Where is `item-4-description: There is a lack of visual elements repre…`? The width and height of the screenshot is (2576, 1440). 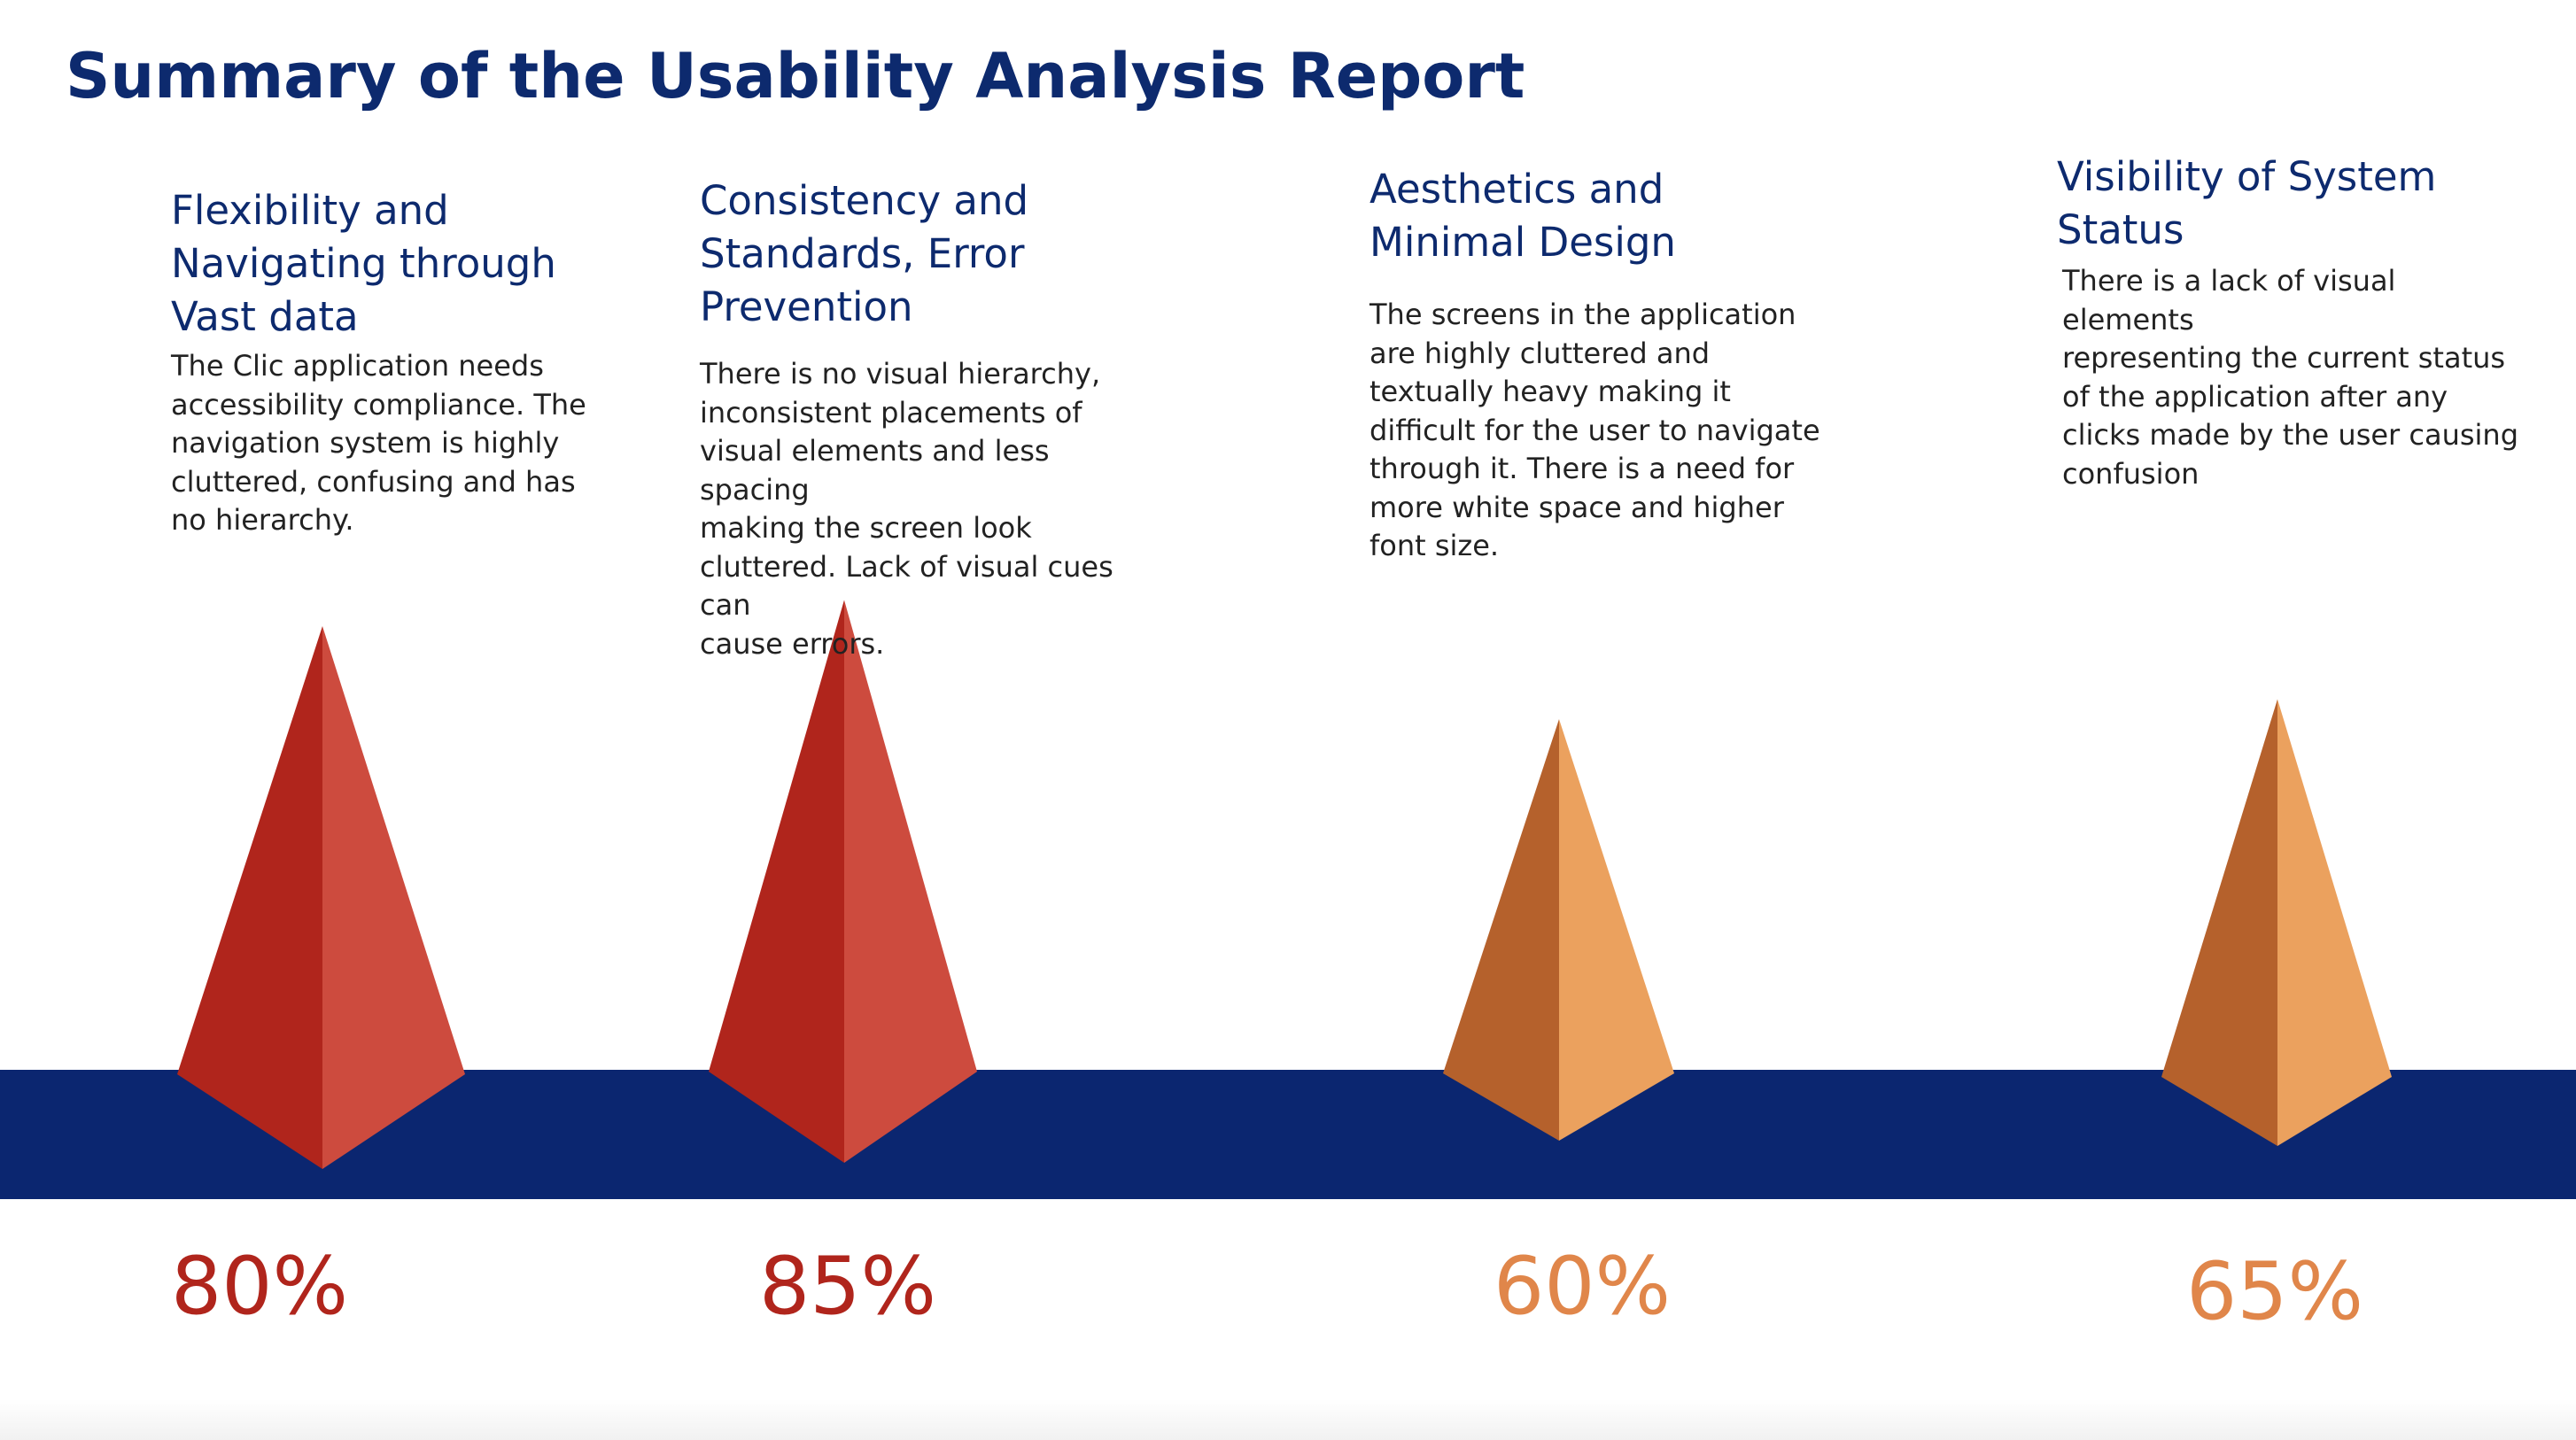 item-4-description: There is a lack of visual elements repre… is located at coordinates (2290, 377).